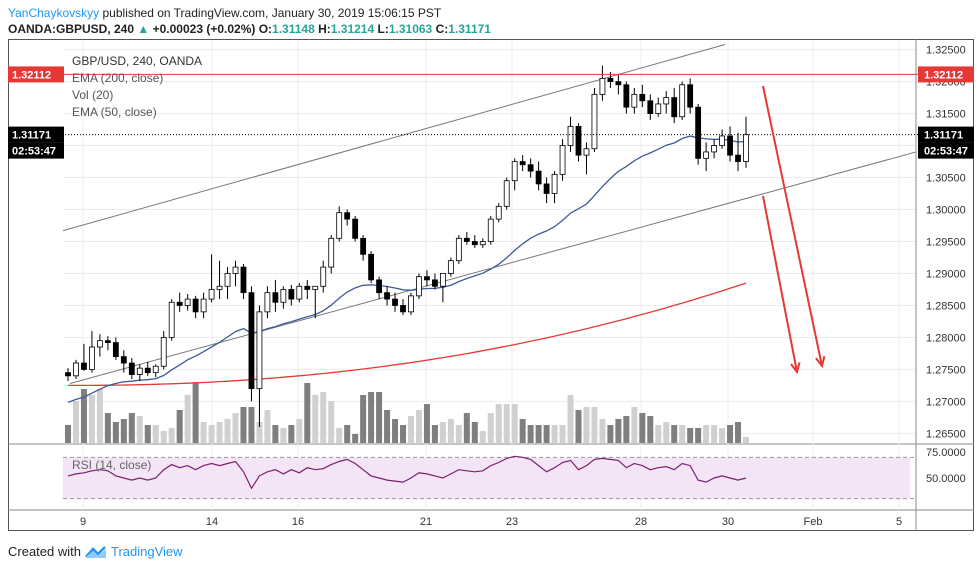  I want to click on legend-ema200: EMA (200, close), so click(118, 78).